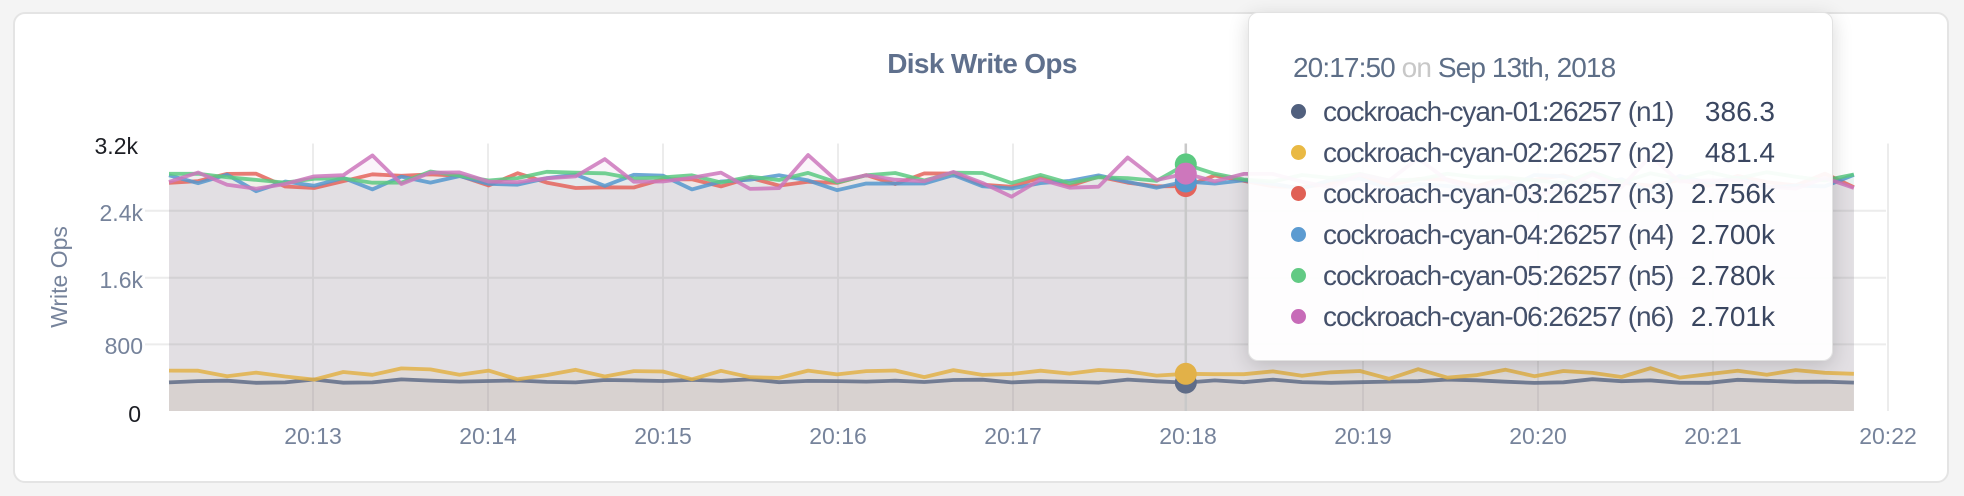 The width and height of the screenshot is (1964, 496). What do you see at coordinates (134, 414) in the screenshot?
I see `svg-text: 0` at bounding box center [134, 414].